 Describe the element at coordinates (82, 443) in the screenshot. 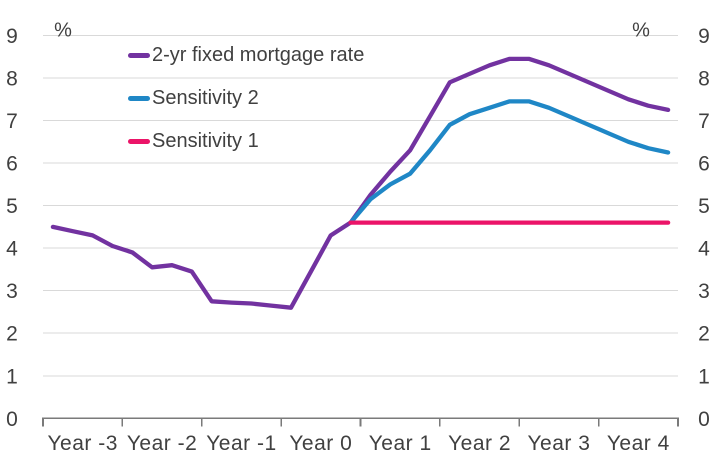

I see `x-axis-label: Year -3` at that location.